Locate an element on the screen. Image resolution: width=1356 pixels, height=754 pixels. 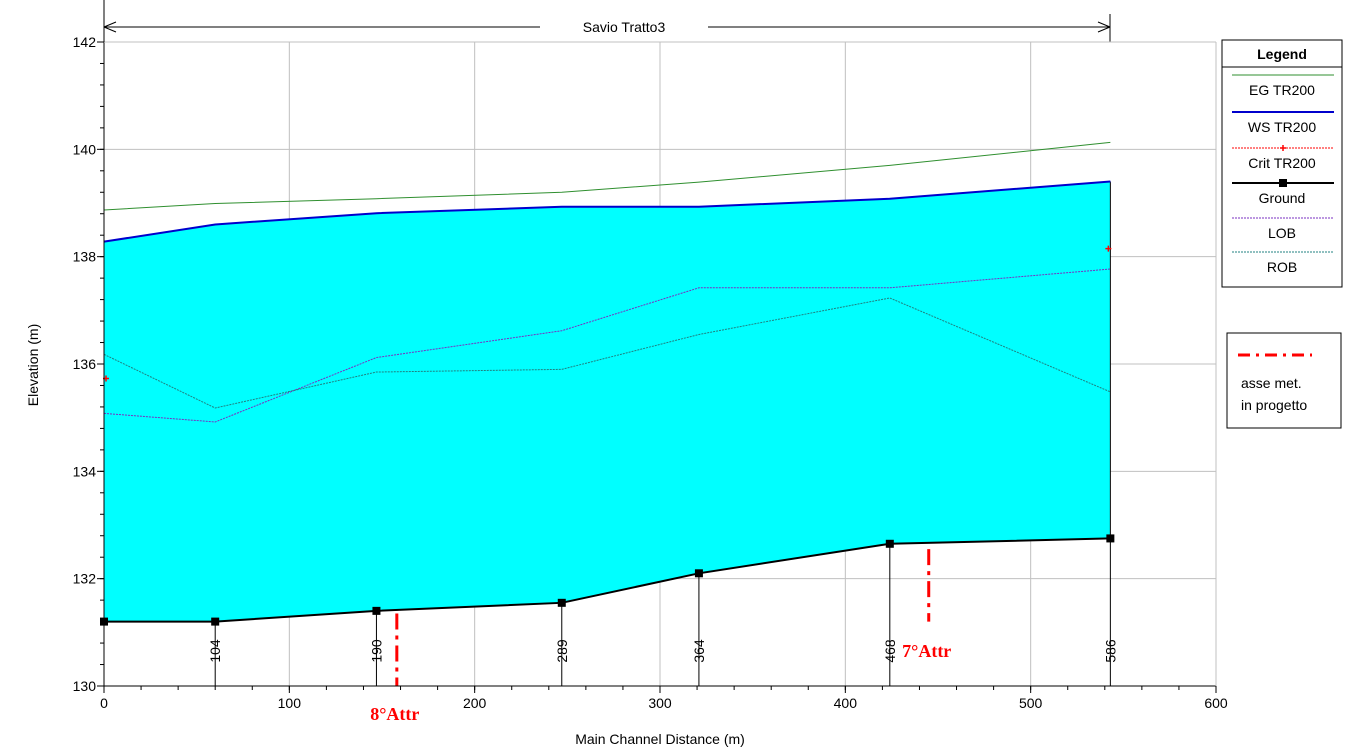
station-label: 586 is located at coordinates (1110, 651).